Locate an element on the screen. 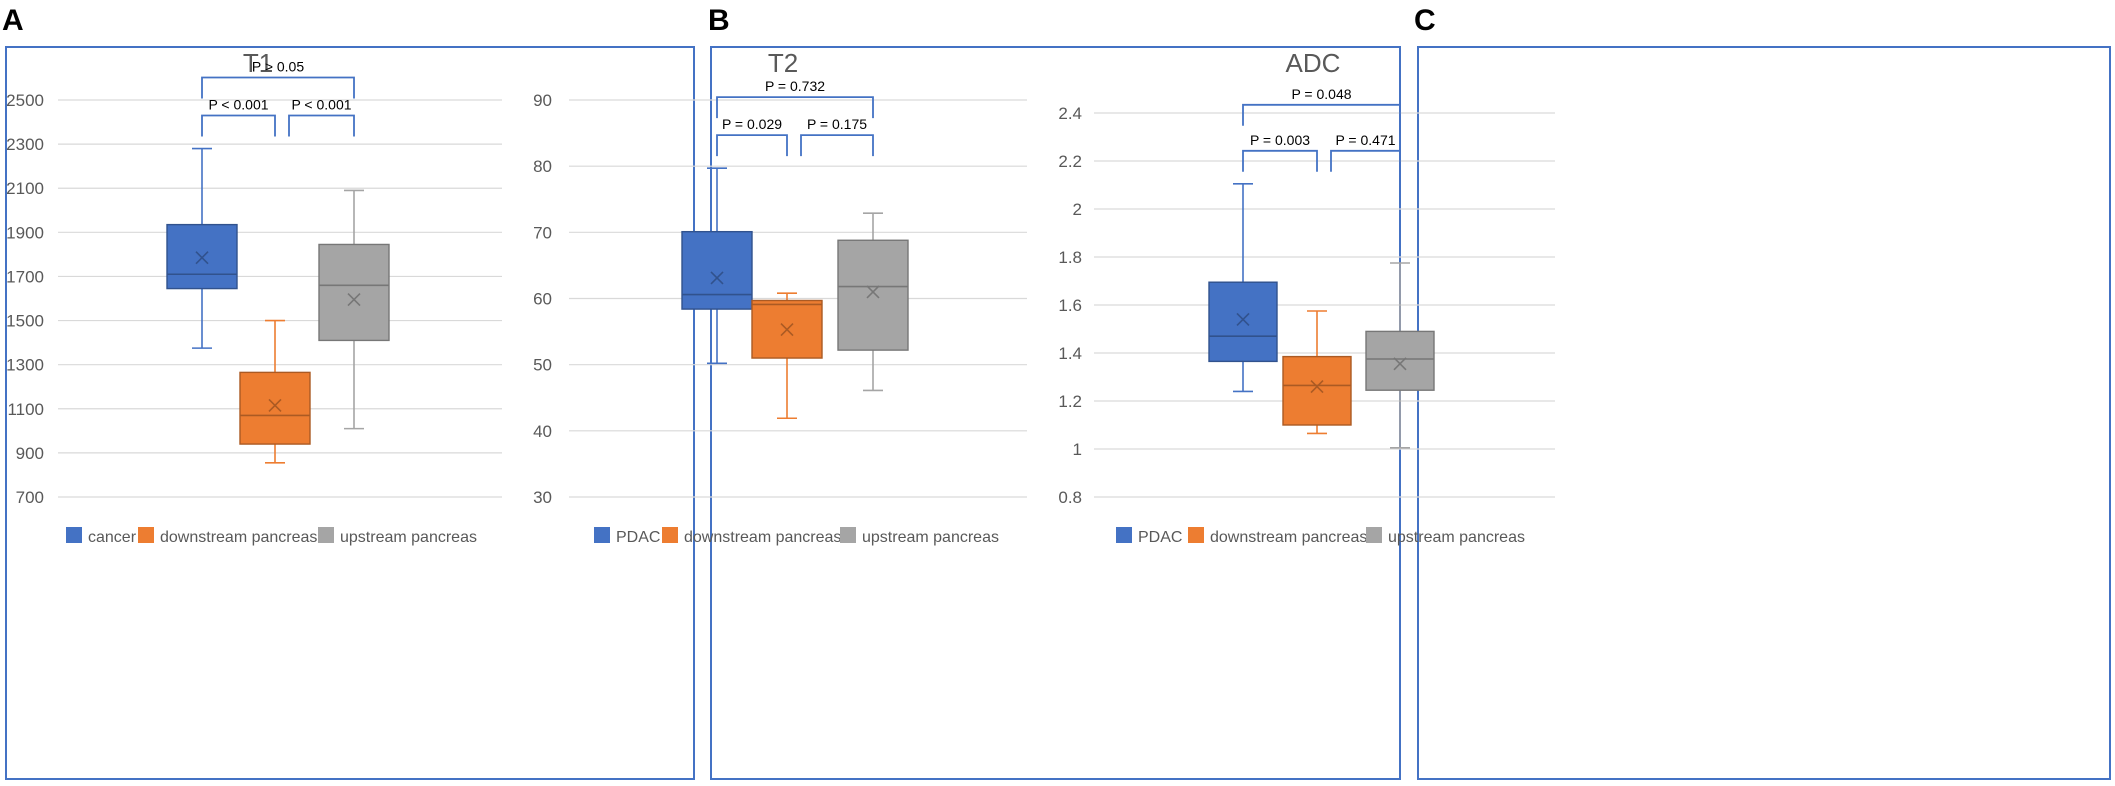 The height and width of the screenshot is (786, 2115). p-value-label: P = 0.003 is located at coordinates (1280, 140).